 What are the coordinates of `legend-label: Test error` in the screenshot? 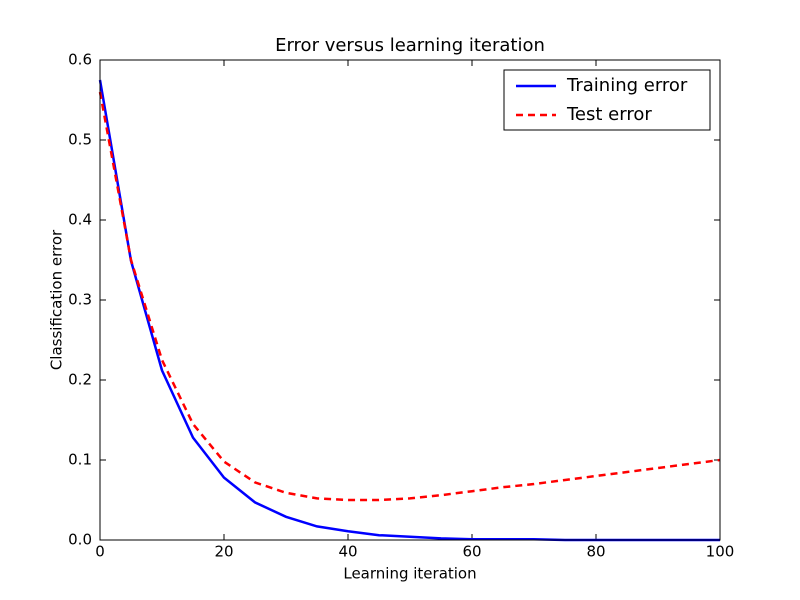 It's located at (609, 114).